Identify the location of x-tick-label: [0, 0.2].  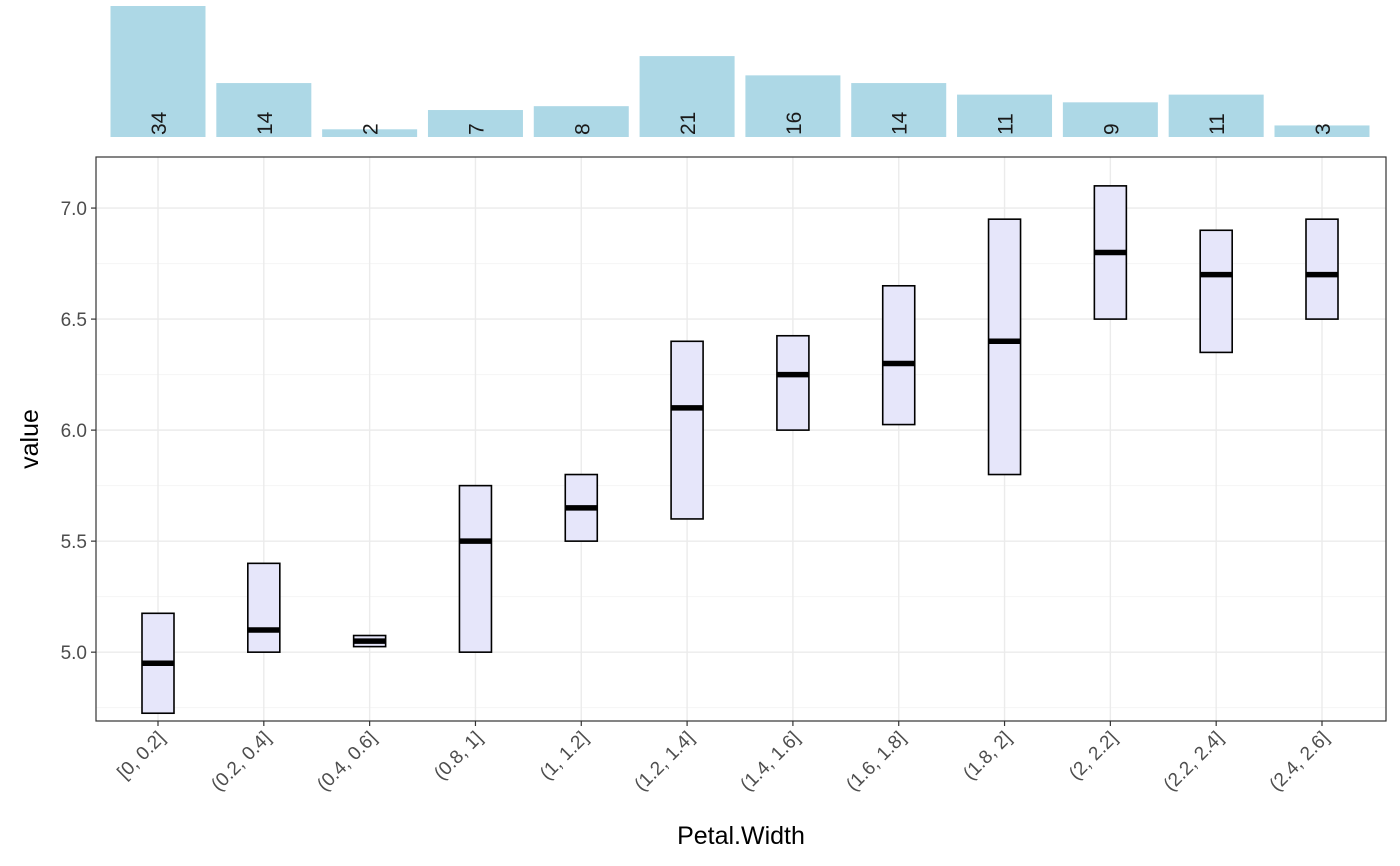
(142, 756).